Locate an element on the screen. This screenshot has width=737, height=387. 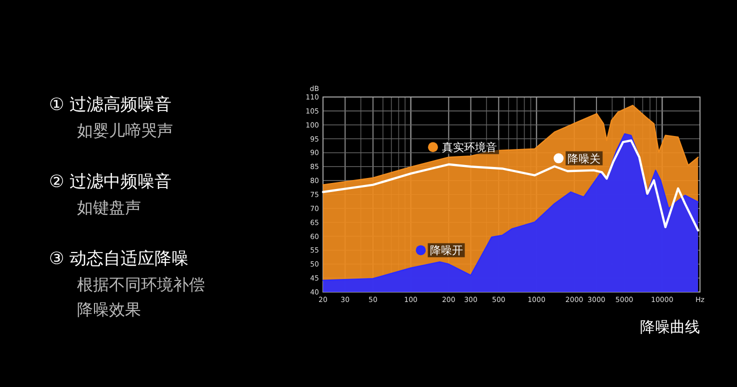
text: 降噪效果 is located at coordinates (109, 309).